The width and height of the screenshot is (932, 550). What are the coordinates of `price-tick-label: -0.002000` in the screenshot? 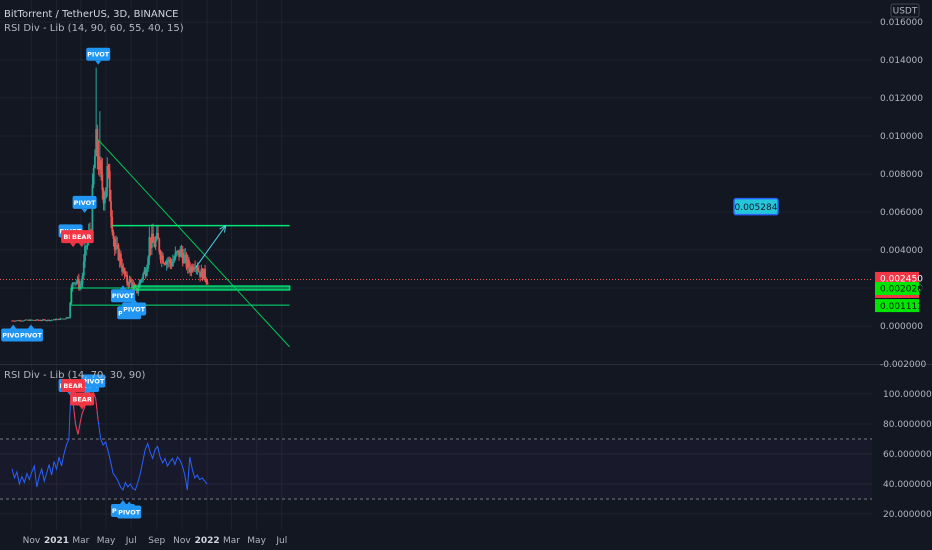 It's located at (903, 365).